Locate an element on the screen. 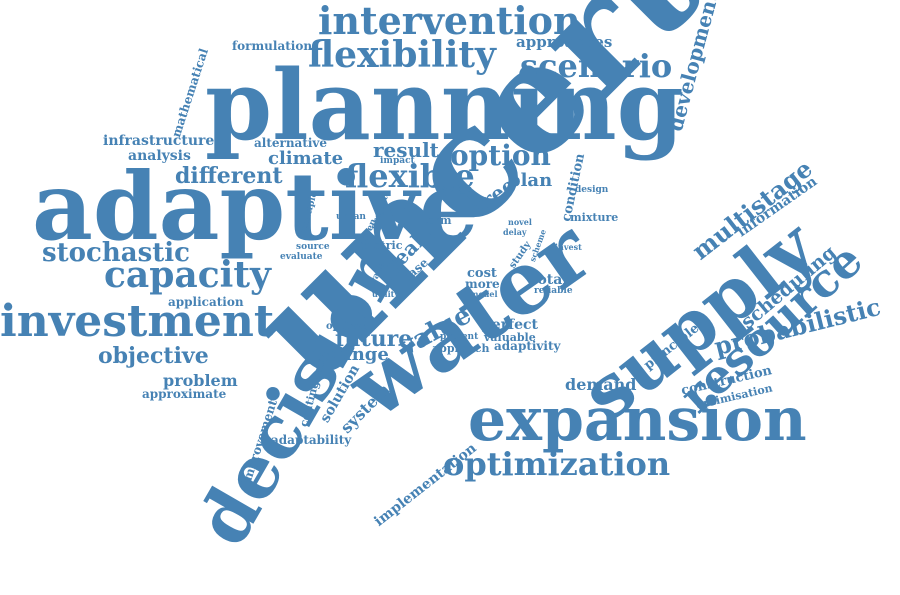  word-invest: invest is located at coordinates (568, 247).